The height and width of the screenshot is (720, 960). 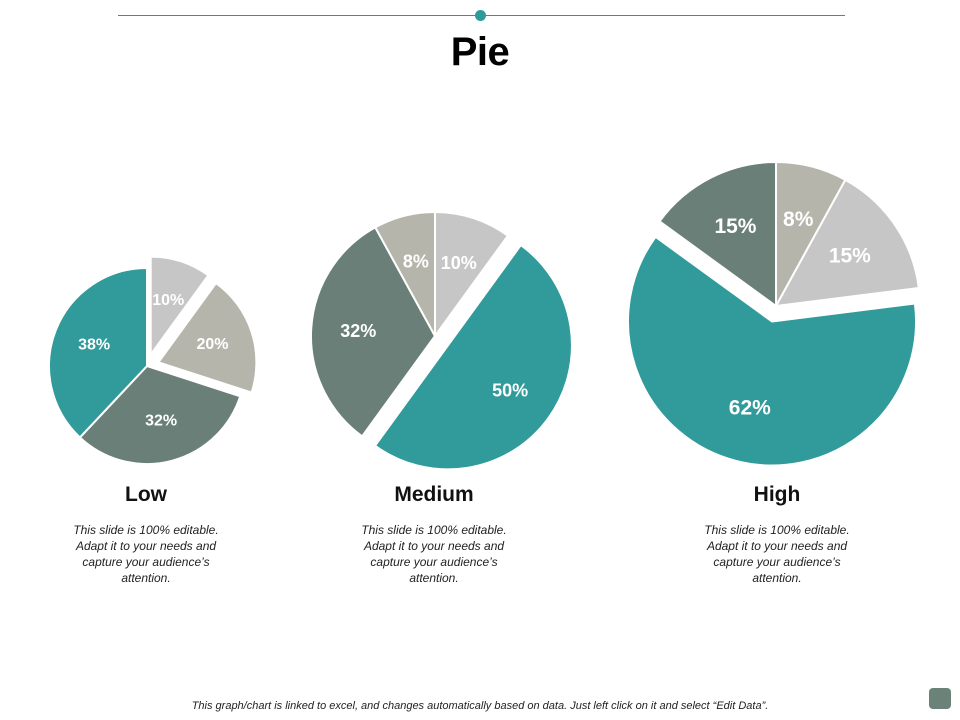 What do you see at coordinates (94, 345) in the screenshot?
I see `pie-low-slice-4-label: 38%` at bounding box center [94, 345].